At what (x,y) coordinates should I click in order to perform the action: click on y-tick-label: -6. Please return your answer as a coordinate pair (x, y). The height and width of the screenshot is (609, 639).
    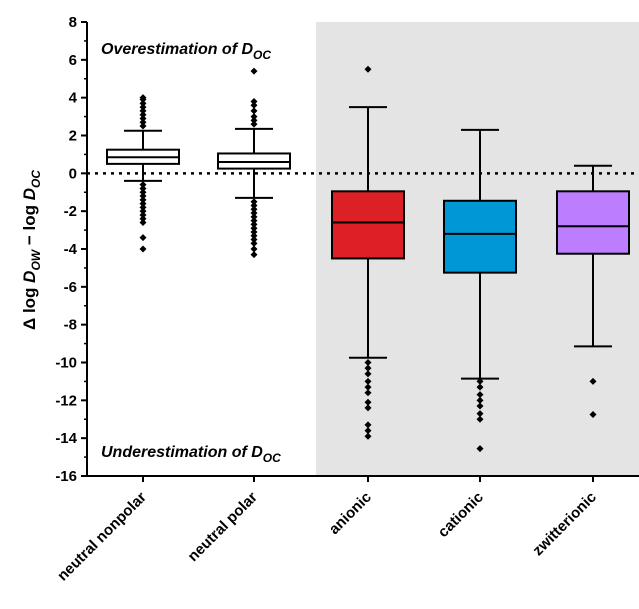
    Looking at the image, I should click on (70, 287).